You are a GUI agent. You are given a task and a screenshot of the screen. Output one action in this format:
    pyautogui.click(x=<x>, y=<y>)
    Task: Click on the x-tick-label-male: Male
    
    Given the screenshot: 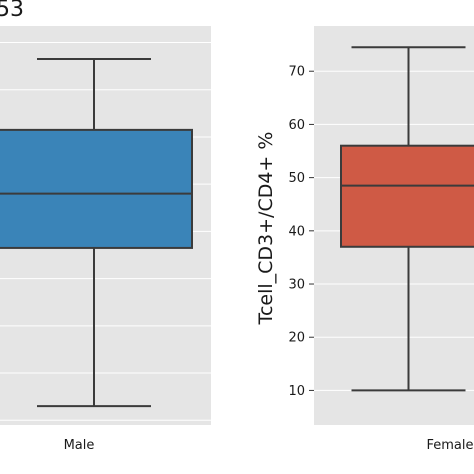 What is the action you would take?
    pyautogui.click(x=79, y=445)
    